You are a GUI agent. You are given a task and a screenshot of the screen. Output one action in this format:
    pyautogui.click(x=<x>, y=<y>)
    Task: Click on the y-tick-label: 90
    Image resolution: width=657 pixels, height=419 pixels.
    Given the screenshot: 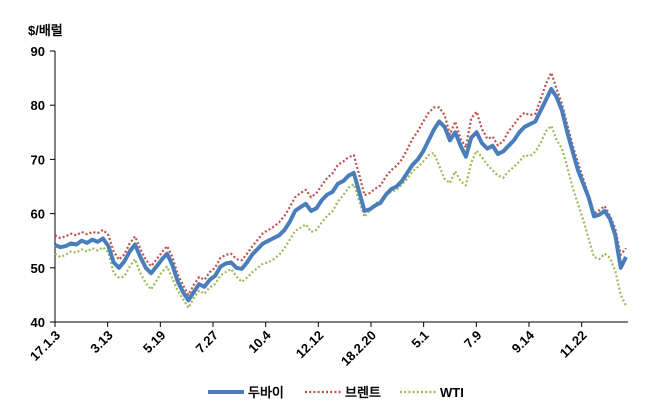 What is the action you would take?
    pyautogui.click(x=38, y=51)
    